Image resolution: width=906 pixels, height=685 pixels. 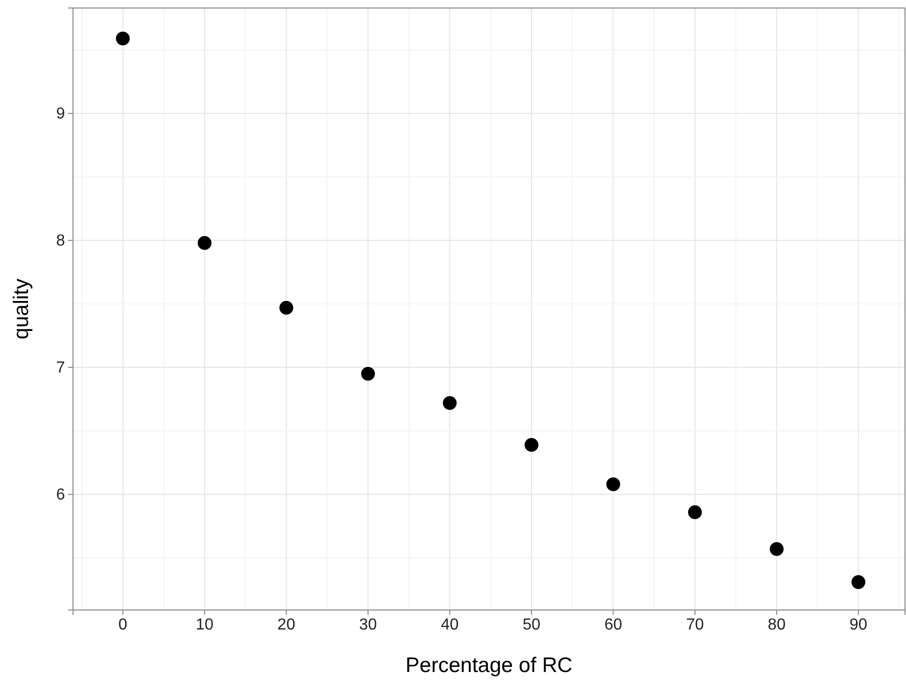 I want to click on x-axis-title: Percentage of RC, so click(x=489, y=665).